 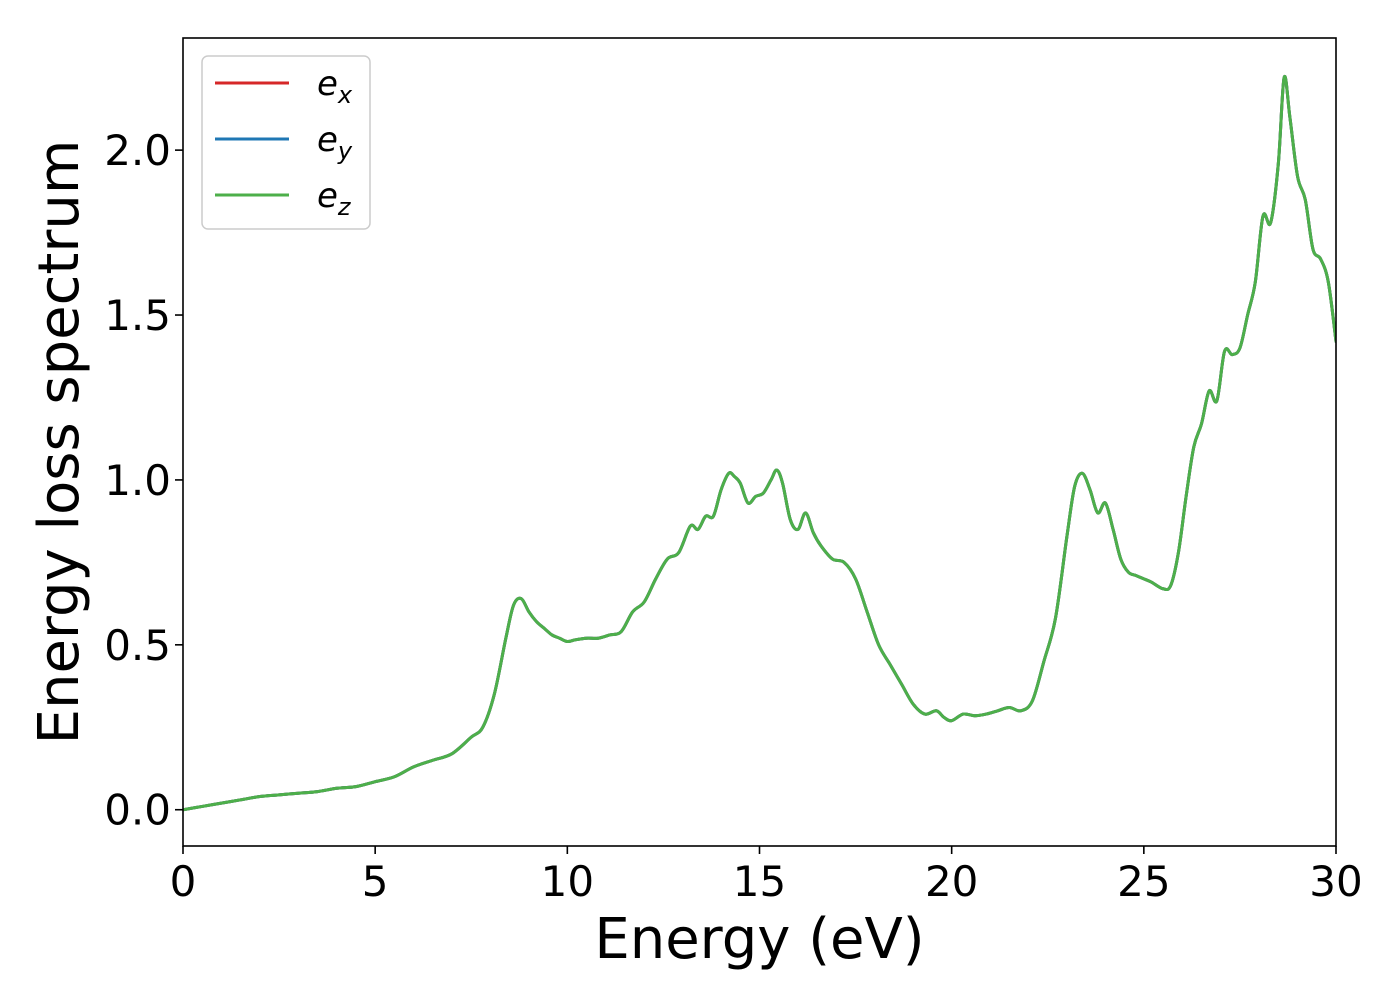 I want to click on x-axis-ticks: 0 5 10 15 20 25 30, so click(x=766, y=876).